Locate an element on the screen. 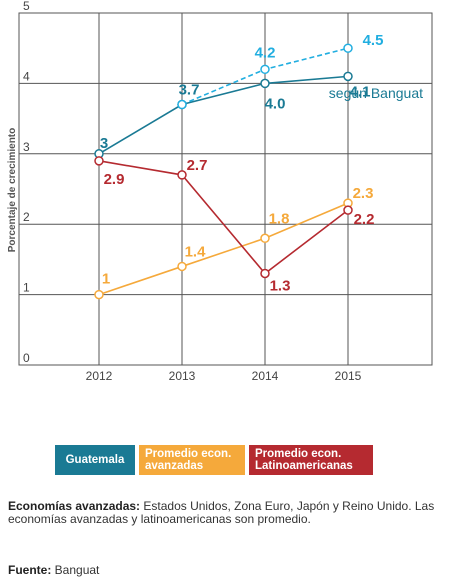  data-label: 4.0 is located at coordinates (275, 103).